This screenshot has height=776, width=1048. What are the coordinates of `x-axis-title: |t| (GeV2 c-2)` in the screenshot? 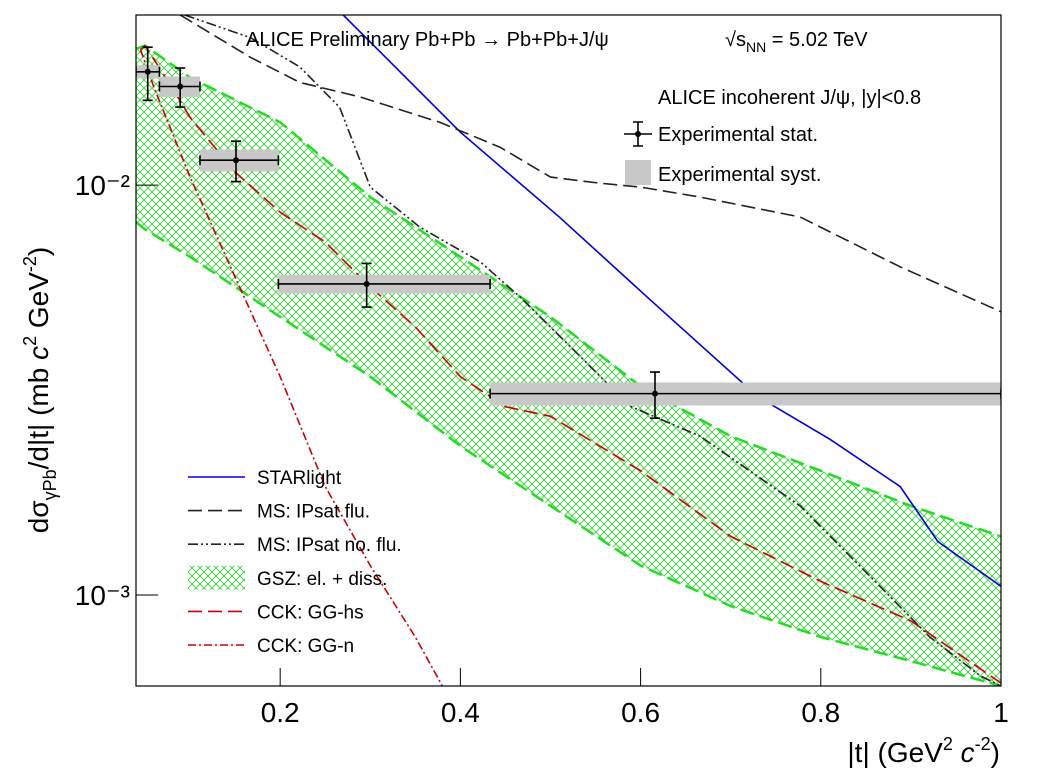 It's located at (923, 751).